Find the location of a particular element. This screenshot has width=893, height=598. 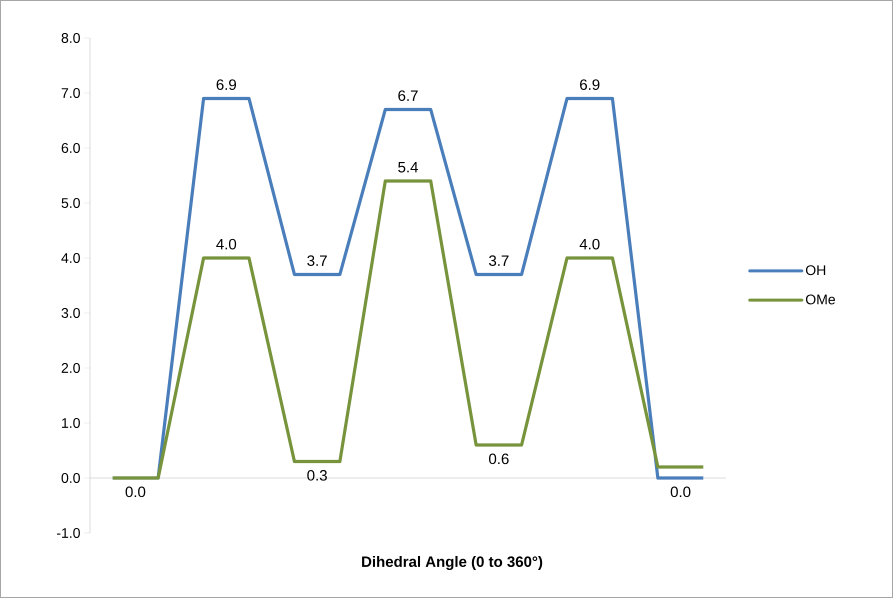

data-label: 5.4 is located at coordinates (408, 167).